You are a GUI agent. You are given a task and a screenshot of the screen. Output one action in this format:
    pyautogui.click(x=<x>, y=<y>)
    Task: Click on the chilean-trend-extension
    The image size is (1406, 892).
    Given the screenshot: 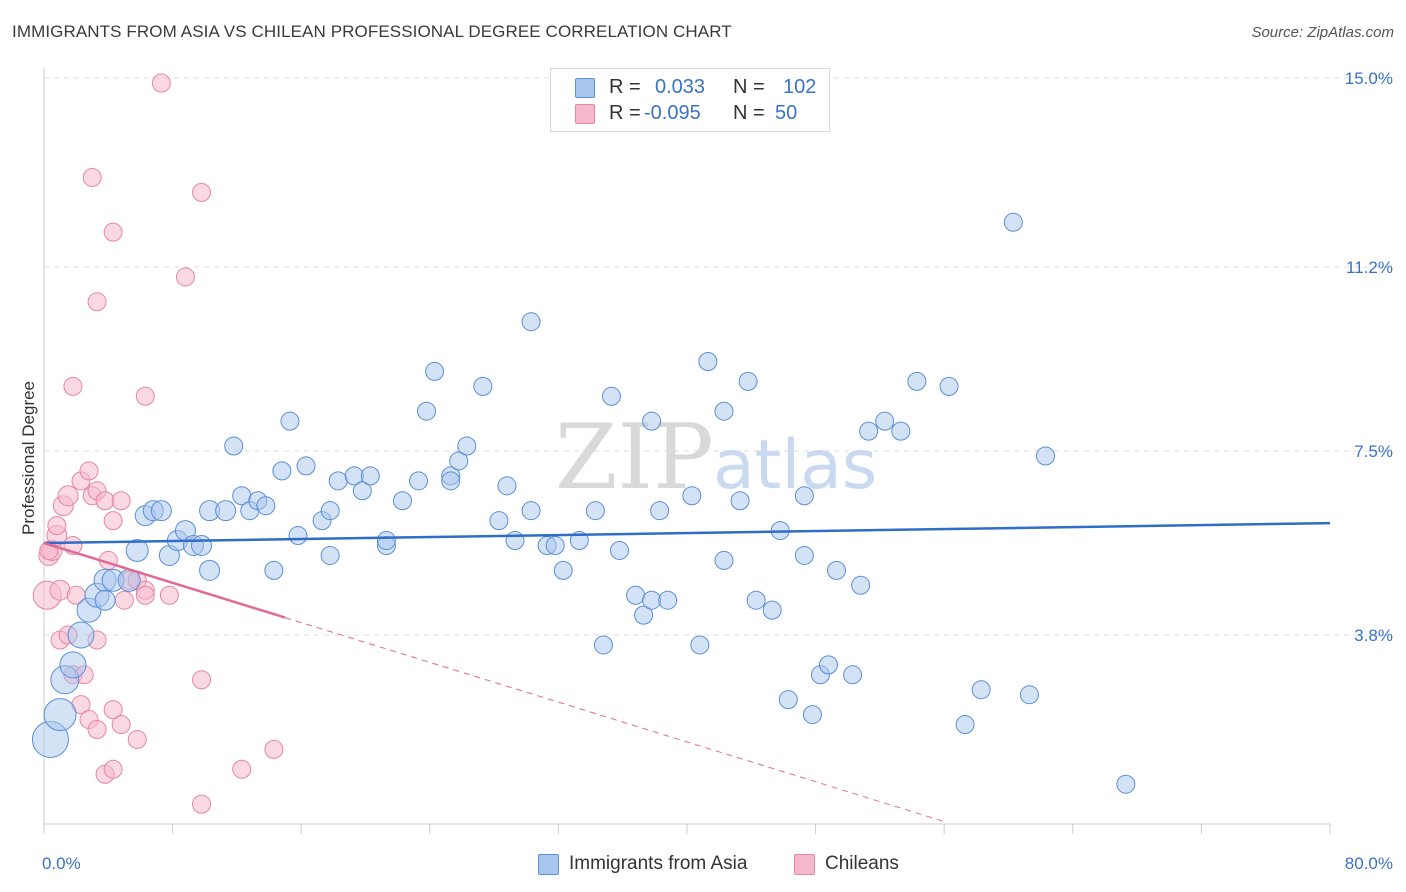 What is the action you would take?
    pyautogui.click(x=614, y=719)
    